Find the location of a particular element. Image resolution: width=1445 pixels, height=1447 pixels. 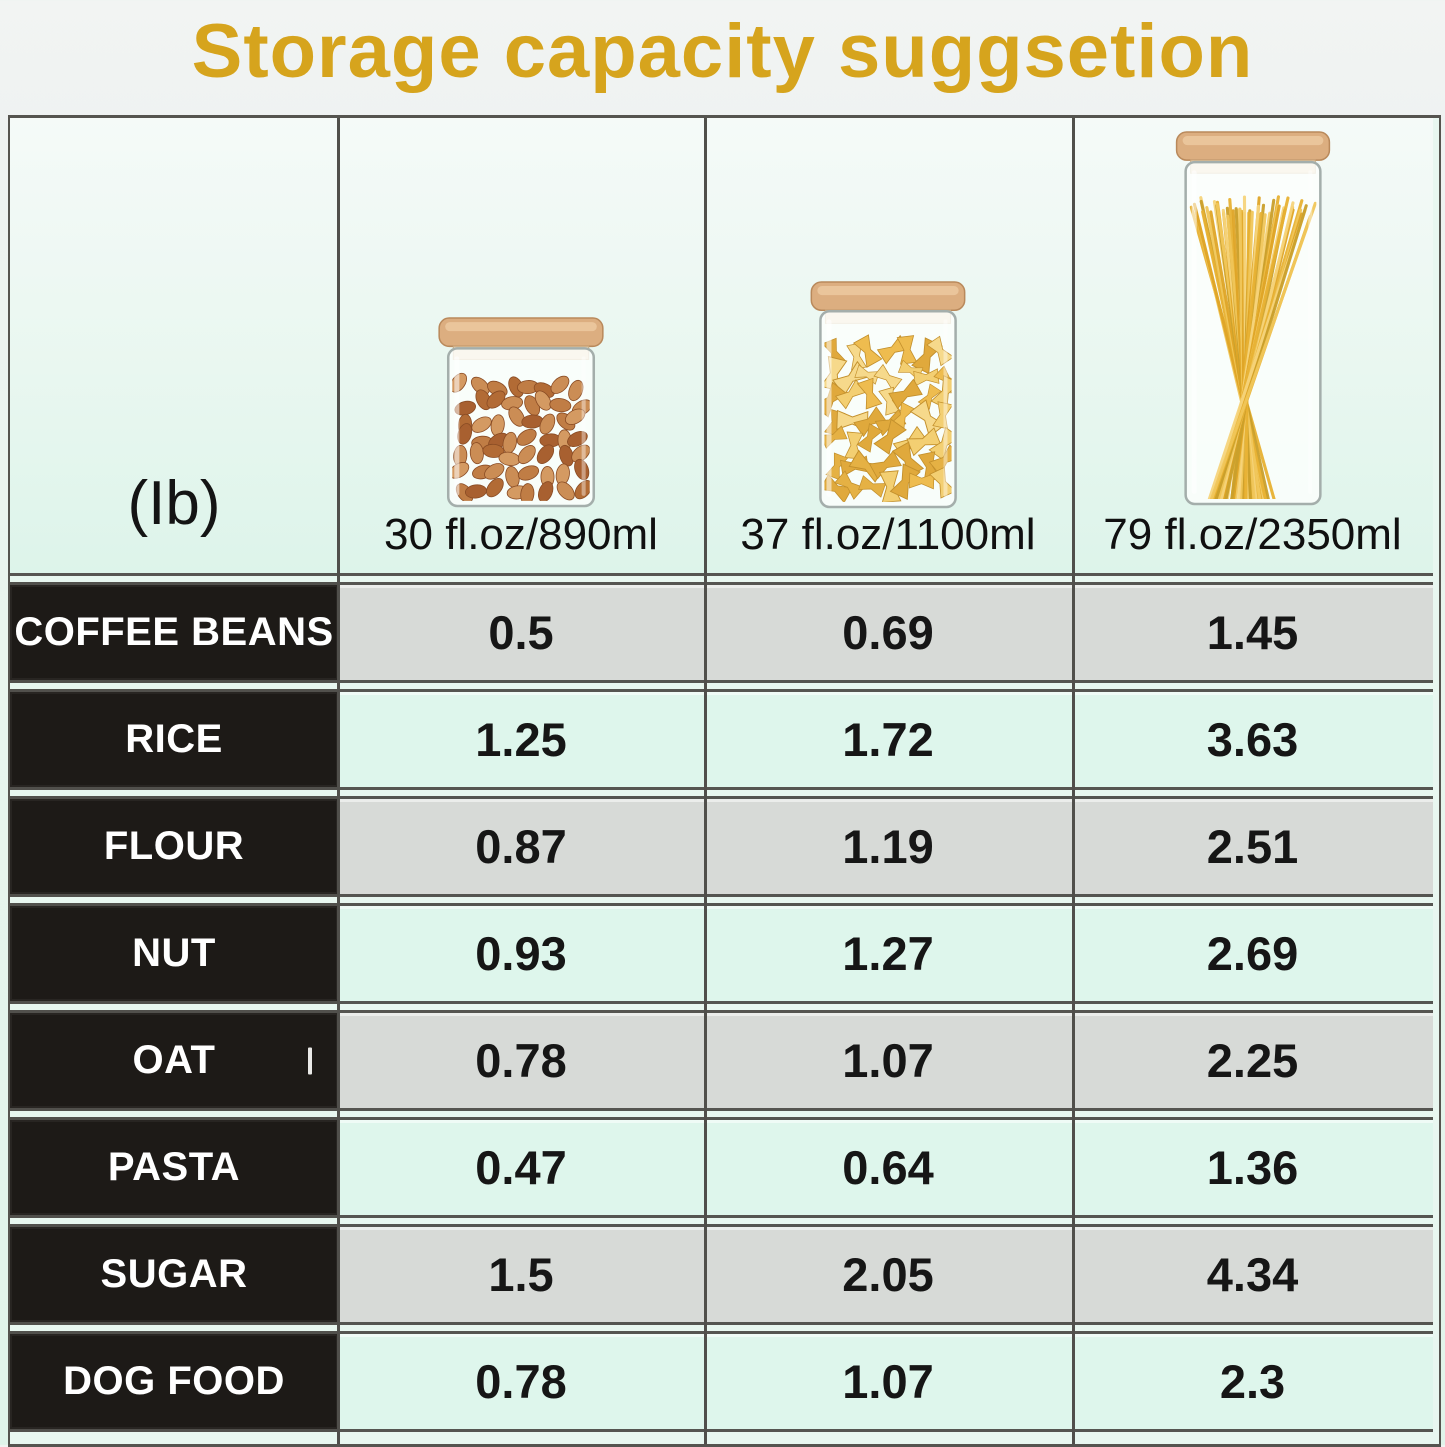

row-label-oat: OAT is located at coordinates (174, 1060).